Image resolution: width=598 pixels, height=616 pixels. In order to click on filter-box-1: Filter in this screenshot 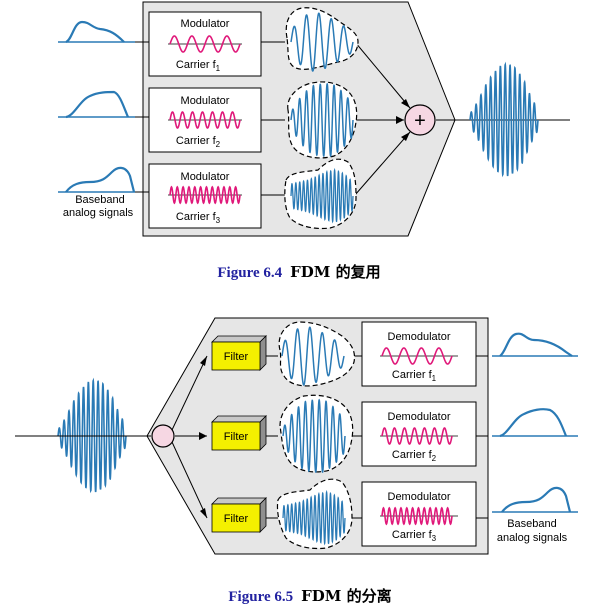, I will do `click(239, 353)`.